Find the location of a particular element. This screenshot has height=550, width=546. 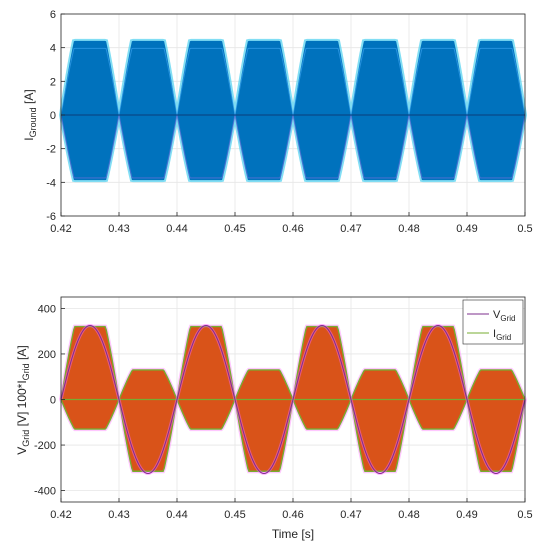

y-tick-label: -2 is located at coordinates (51, 150).